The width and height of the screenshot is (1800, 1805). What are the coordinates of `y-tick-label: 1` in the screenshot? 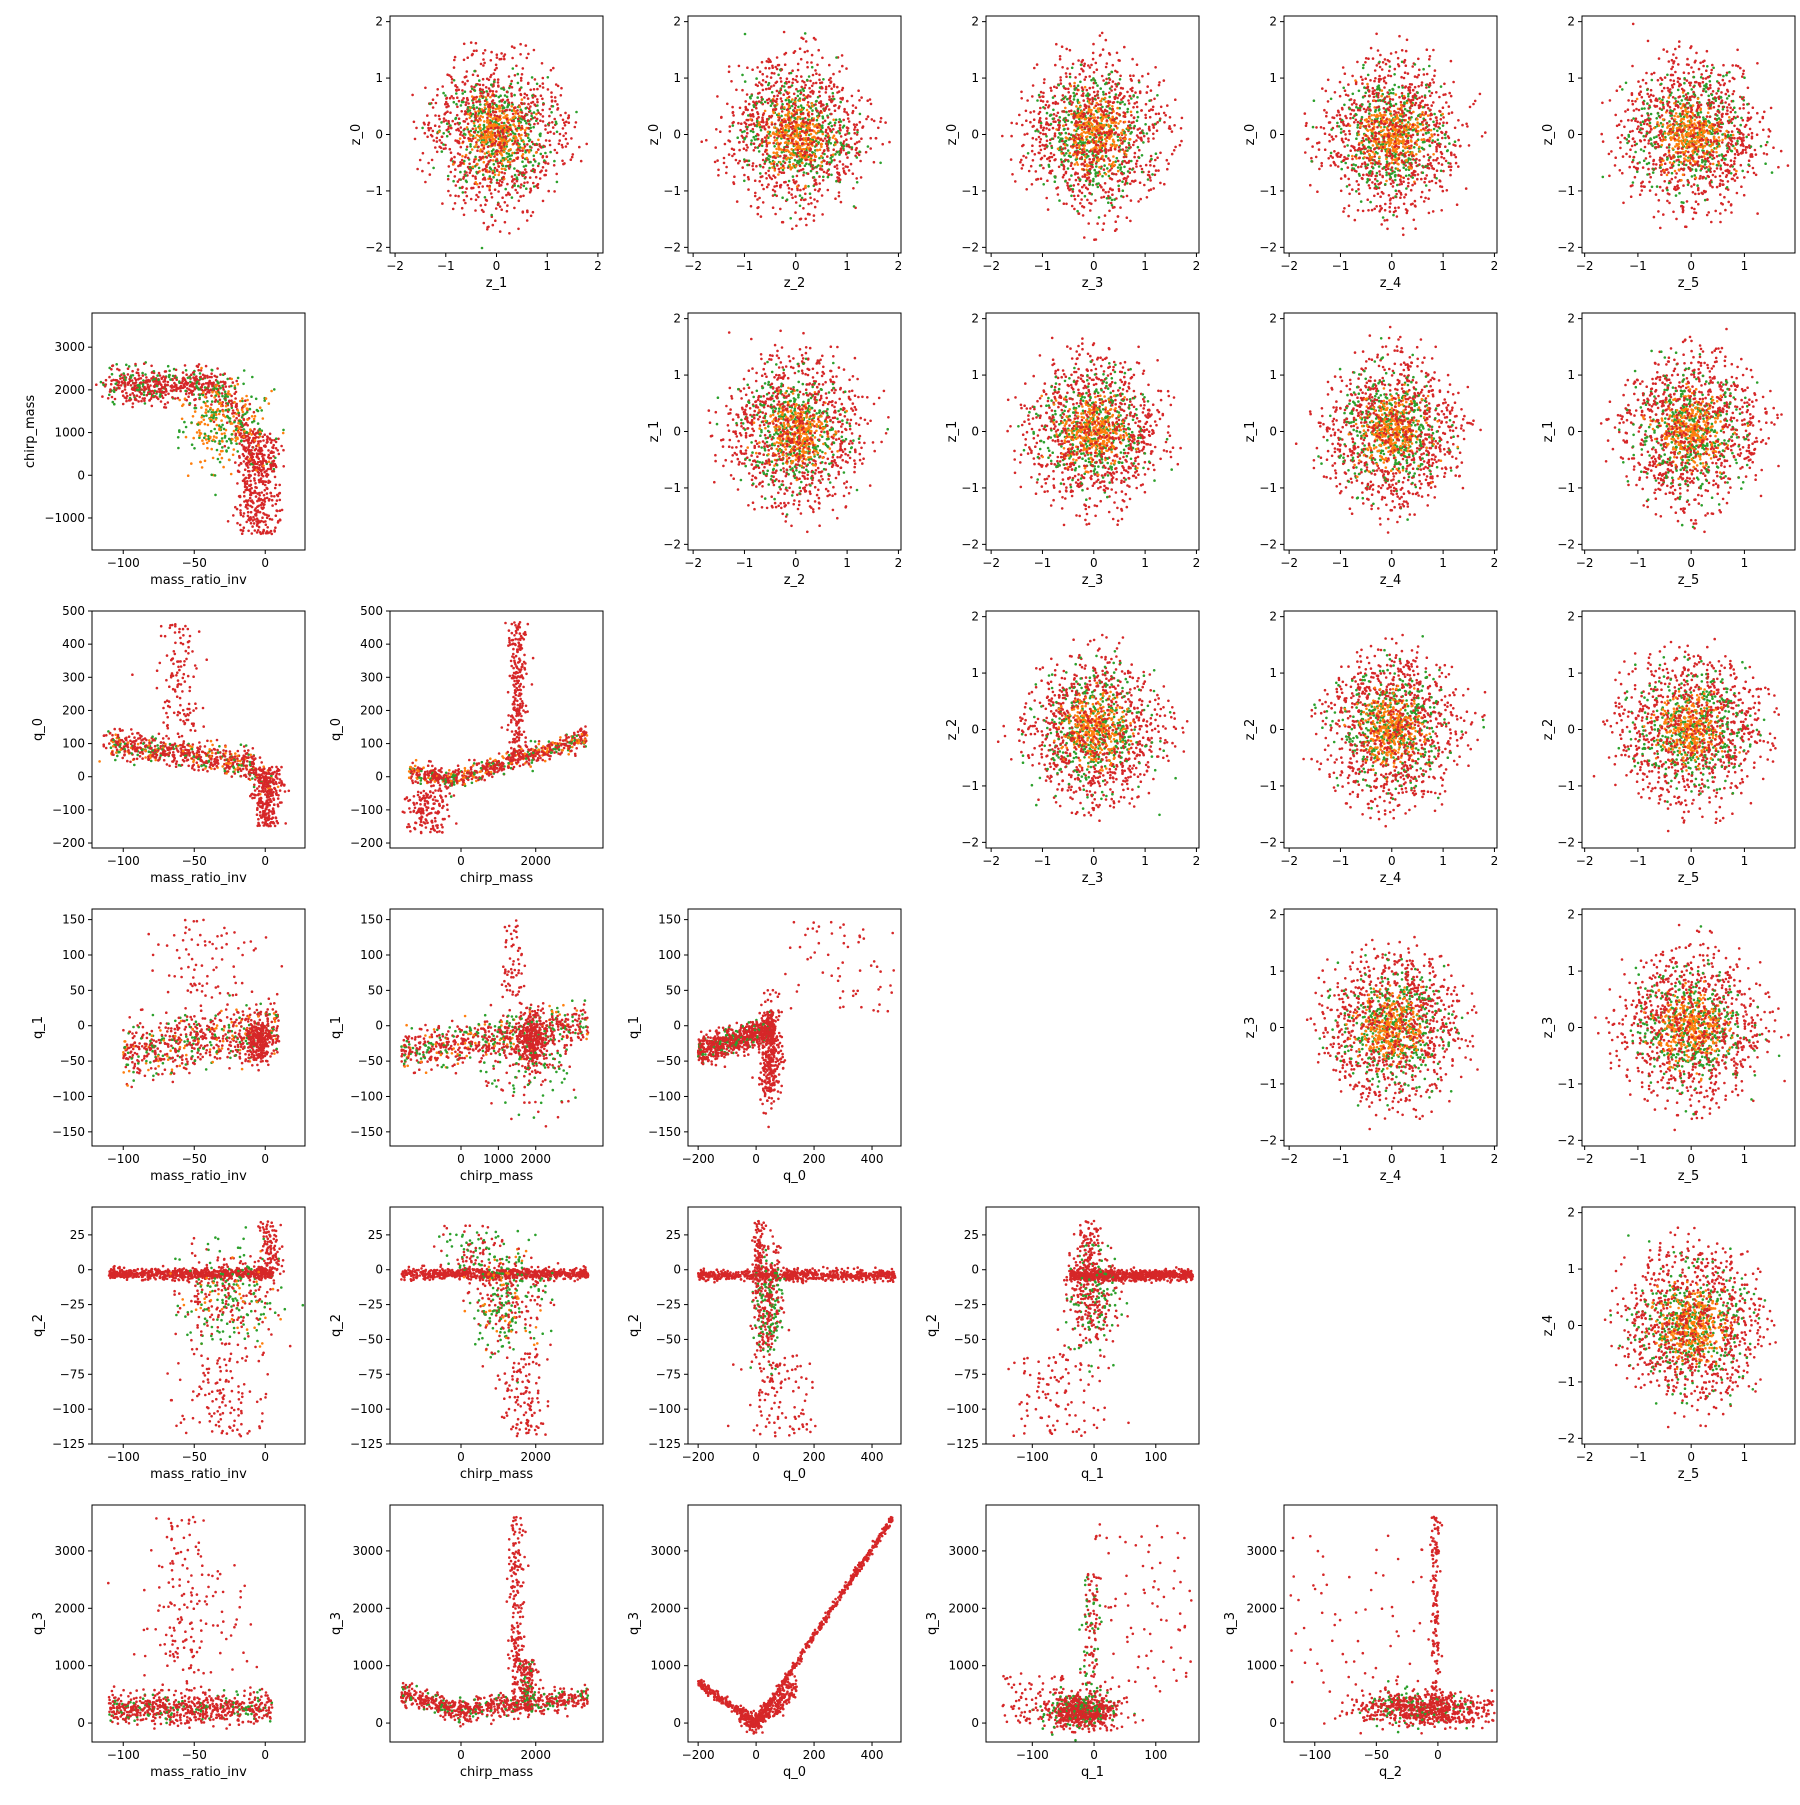 It's located at (677, 78).